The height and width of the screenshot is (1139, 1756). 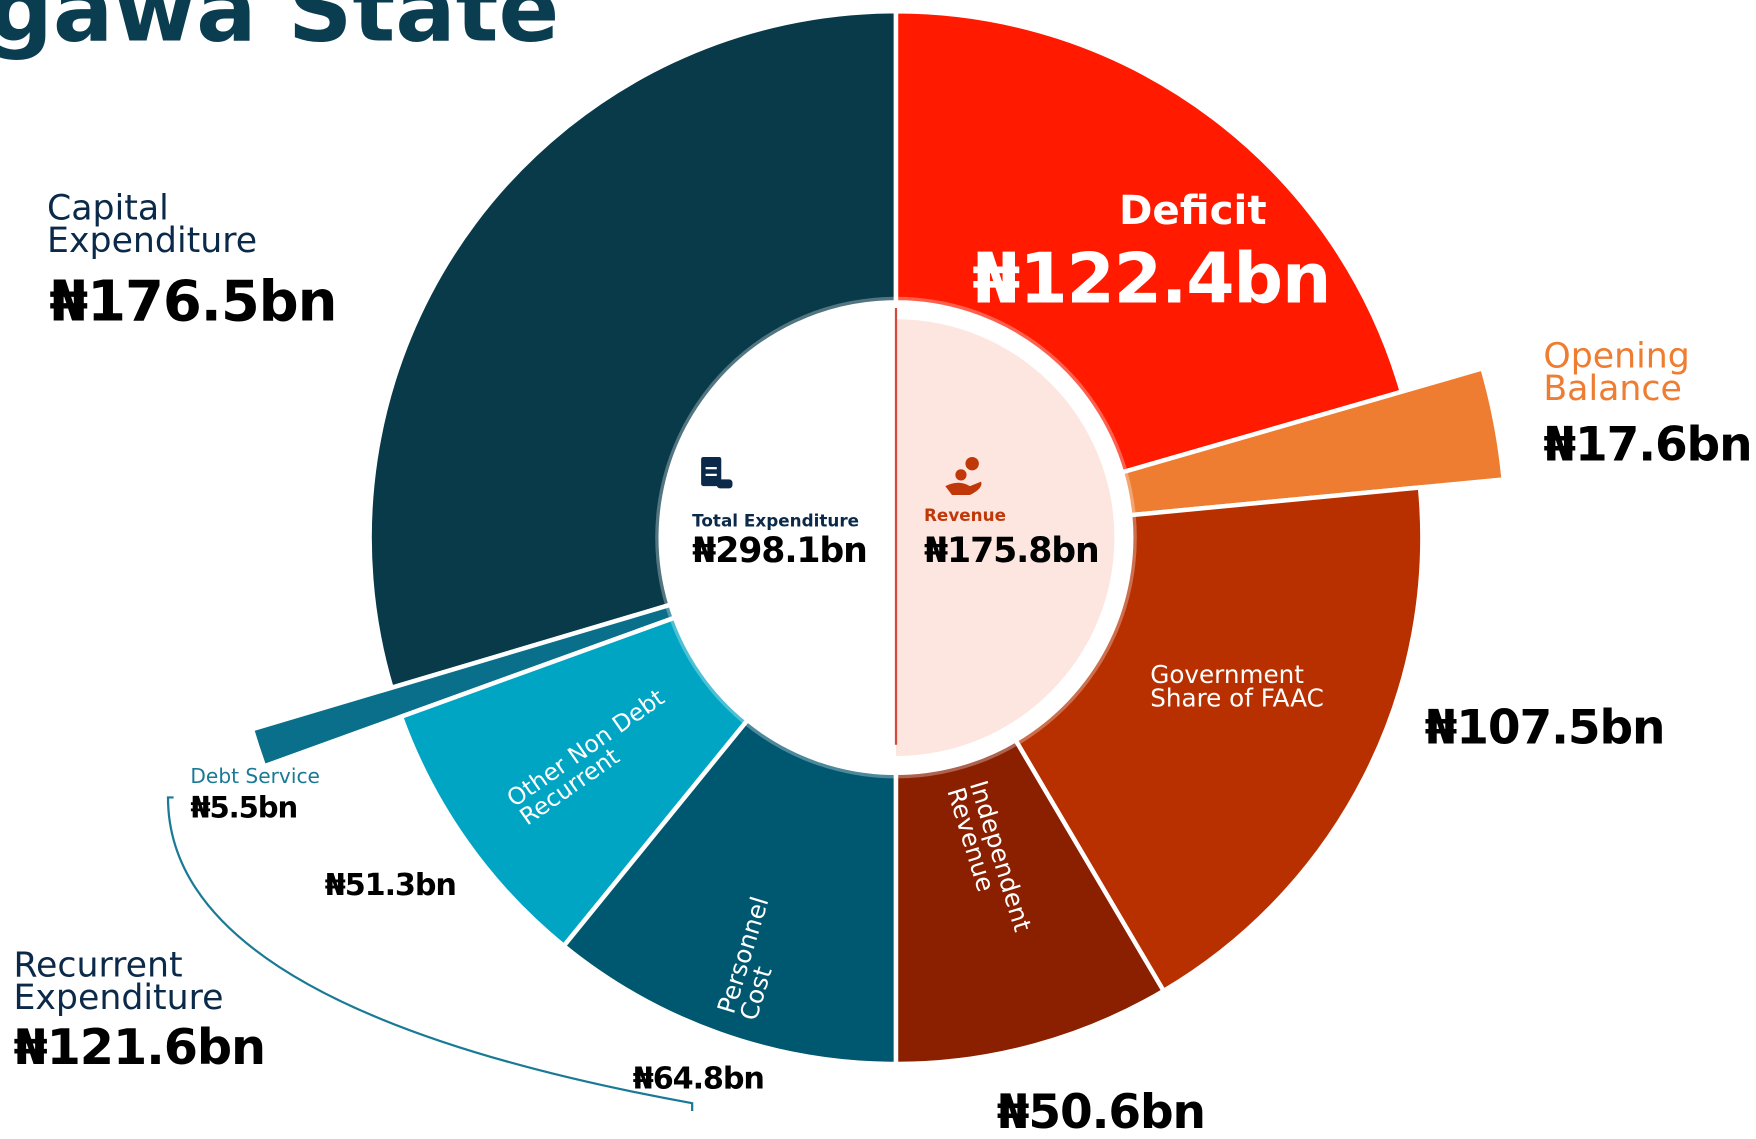 I want to click on revenue-icon, so click(x=963, y=476).